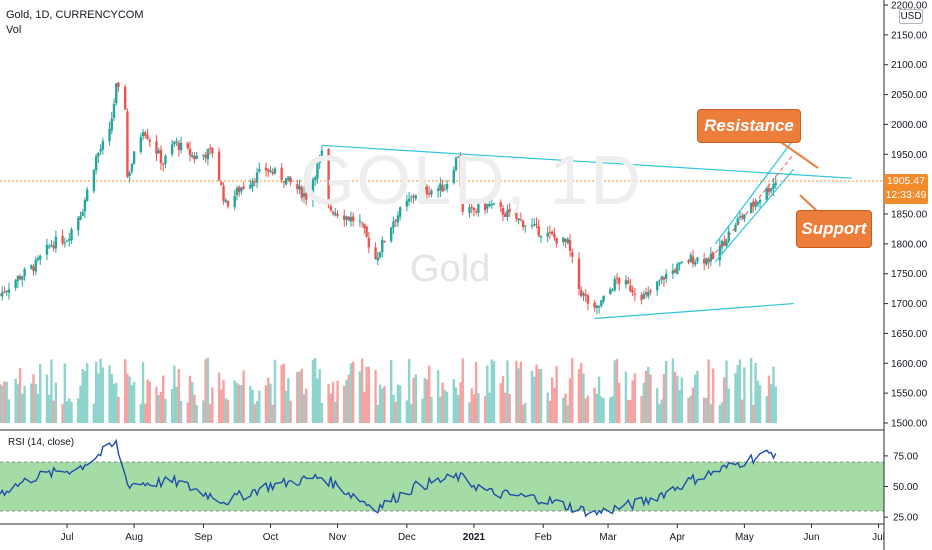 Image resolution: width=932 pixels, height=550 pixels. I want to click on chart-title: Gold, 1D, CURRENCYCOM, so click(75, 15).